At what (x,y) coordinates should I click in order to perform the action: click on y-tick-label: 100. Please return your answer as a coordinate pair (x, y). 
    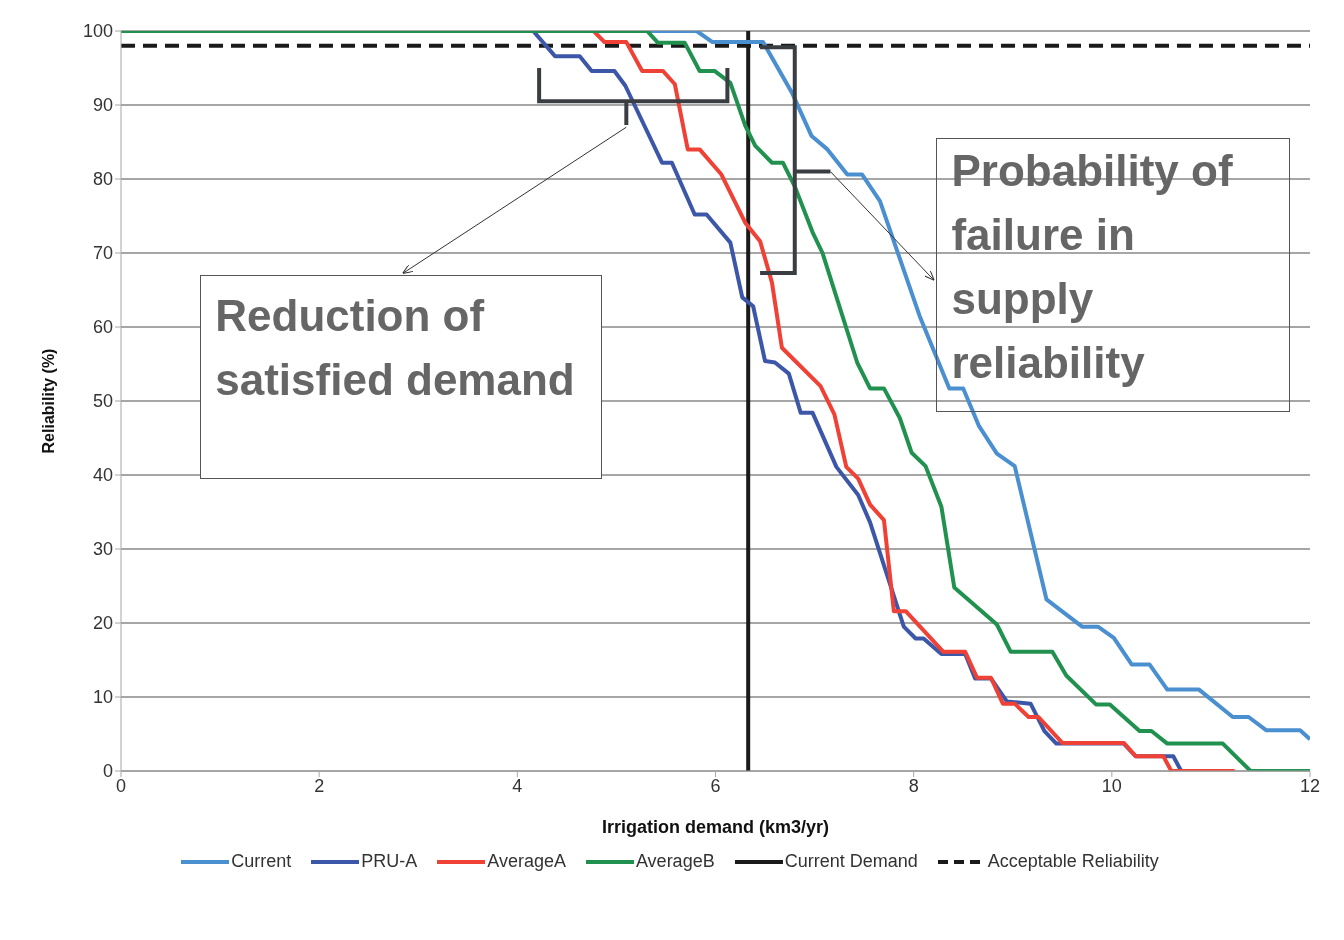
    Looking at the image, I should click on (97, 31).